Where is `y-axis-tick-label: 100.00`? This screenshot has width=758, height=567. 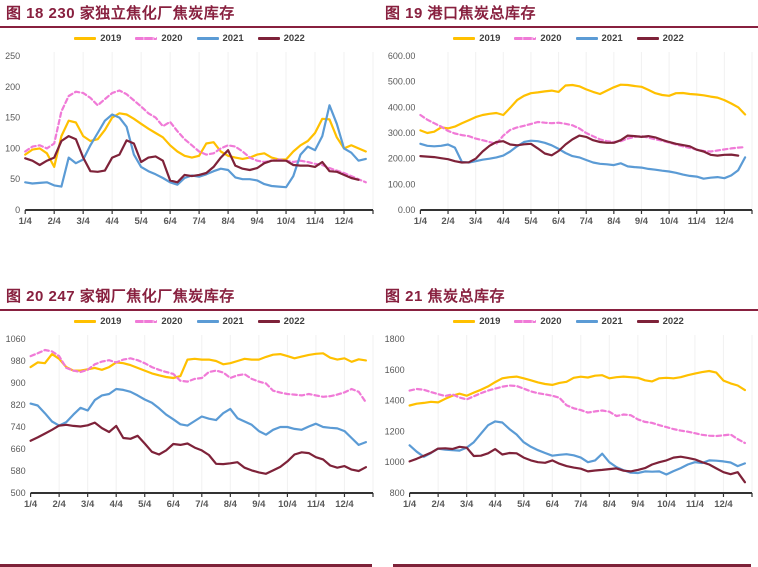 y-axis-tick-label: 100.00 is located at coordinates (402, 184).